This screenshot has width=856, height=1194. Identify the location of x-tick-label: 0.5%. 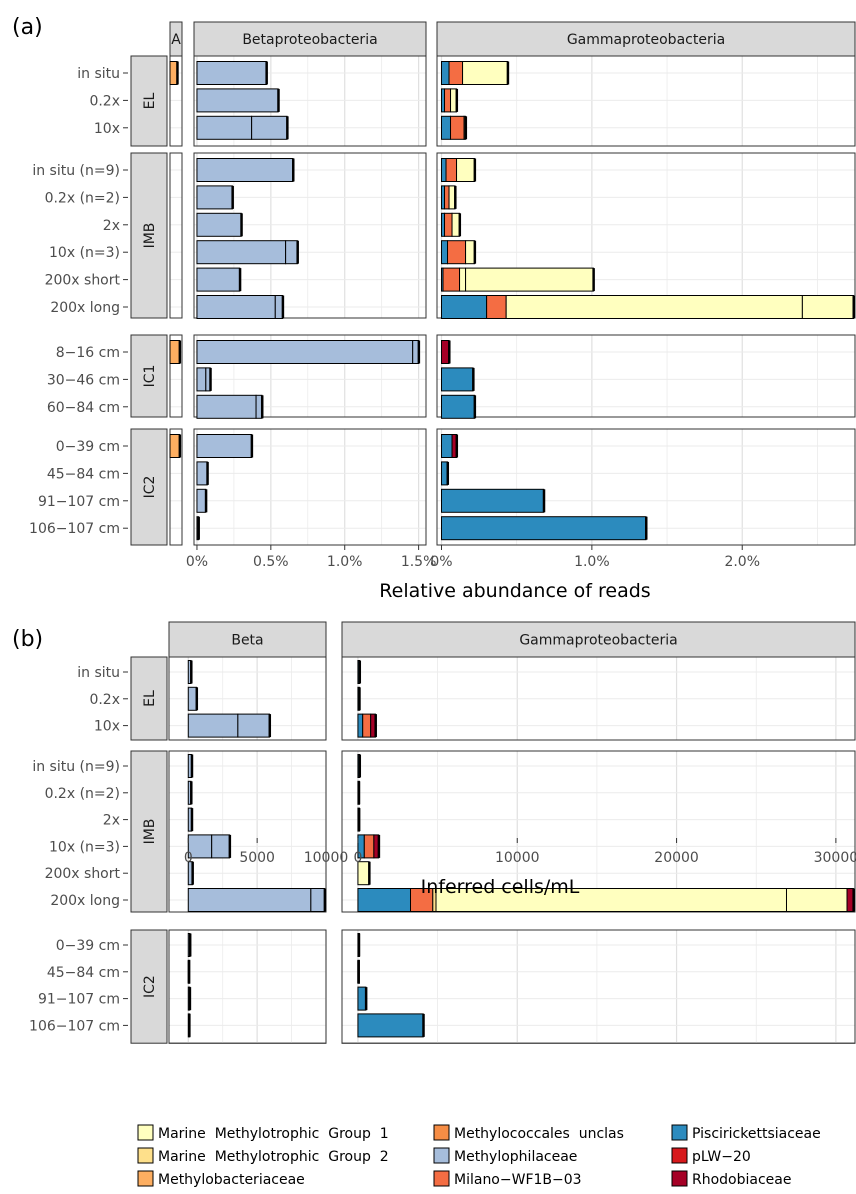
(271, 562).